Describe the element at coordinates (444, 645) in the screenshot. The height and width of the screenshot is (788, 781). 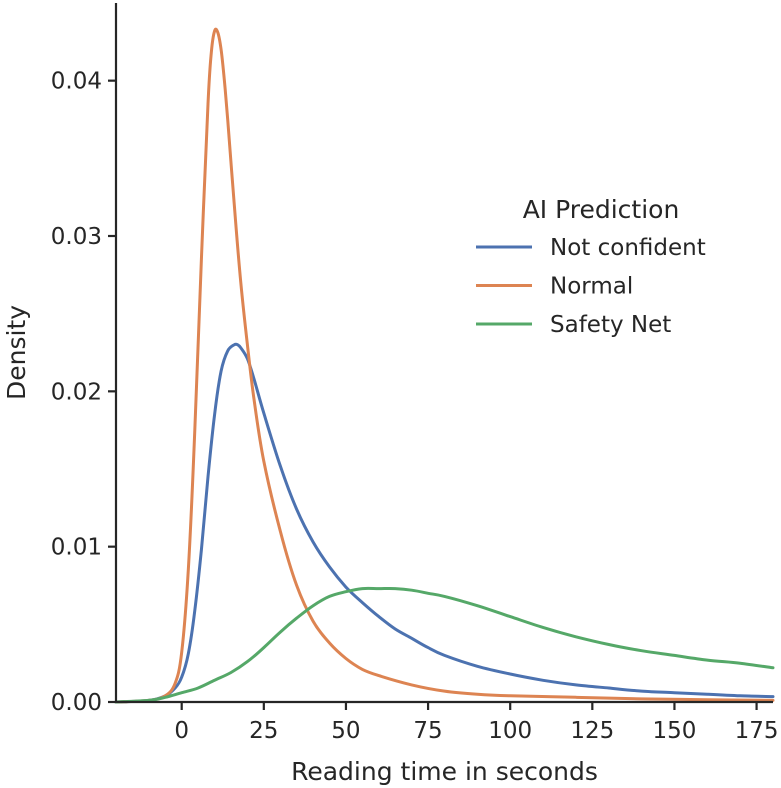
I see `series-line-safety-net` at that location.